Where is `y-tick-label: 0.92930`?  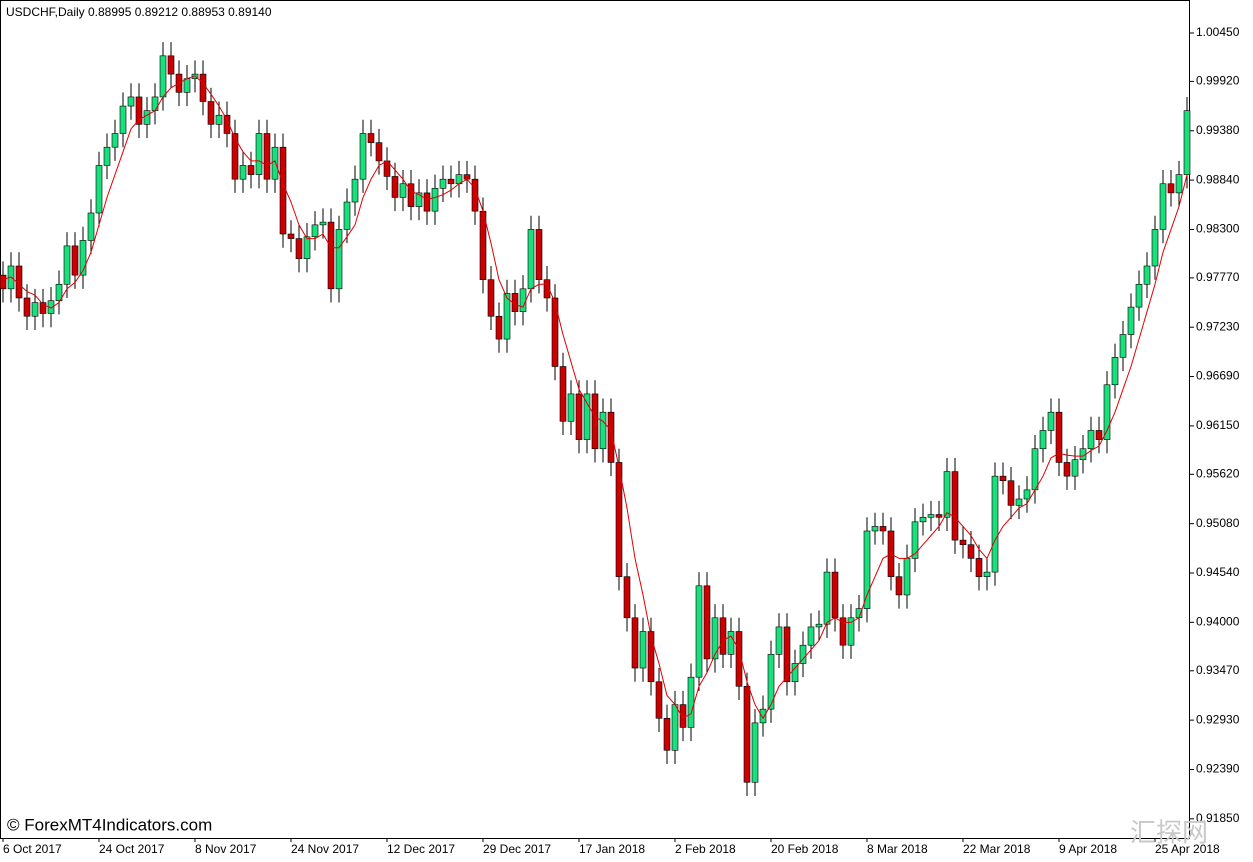
y-tick-label: 0.92930 is located at coordinates (1218, 719).